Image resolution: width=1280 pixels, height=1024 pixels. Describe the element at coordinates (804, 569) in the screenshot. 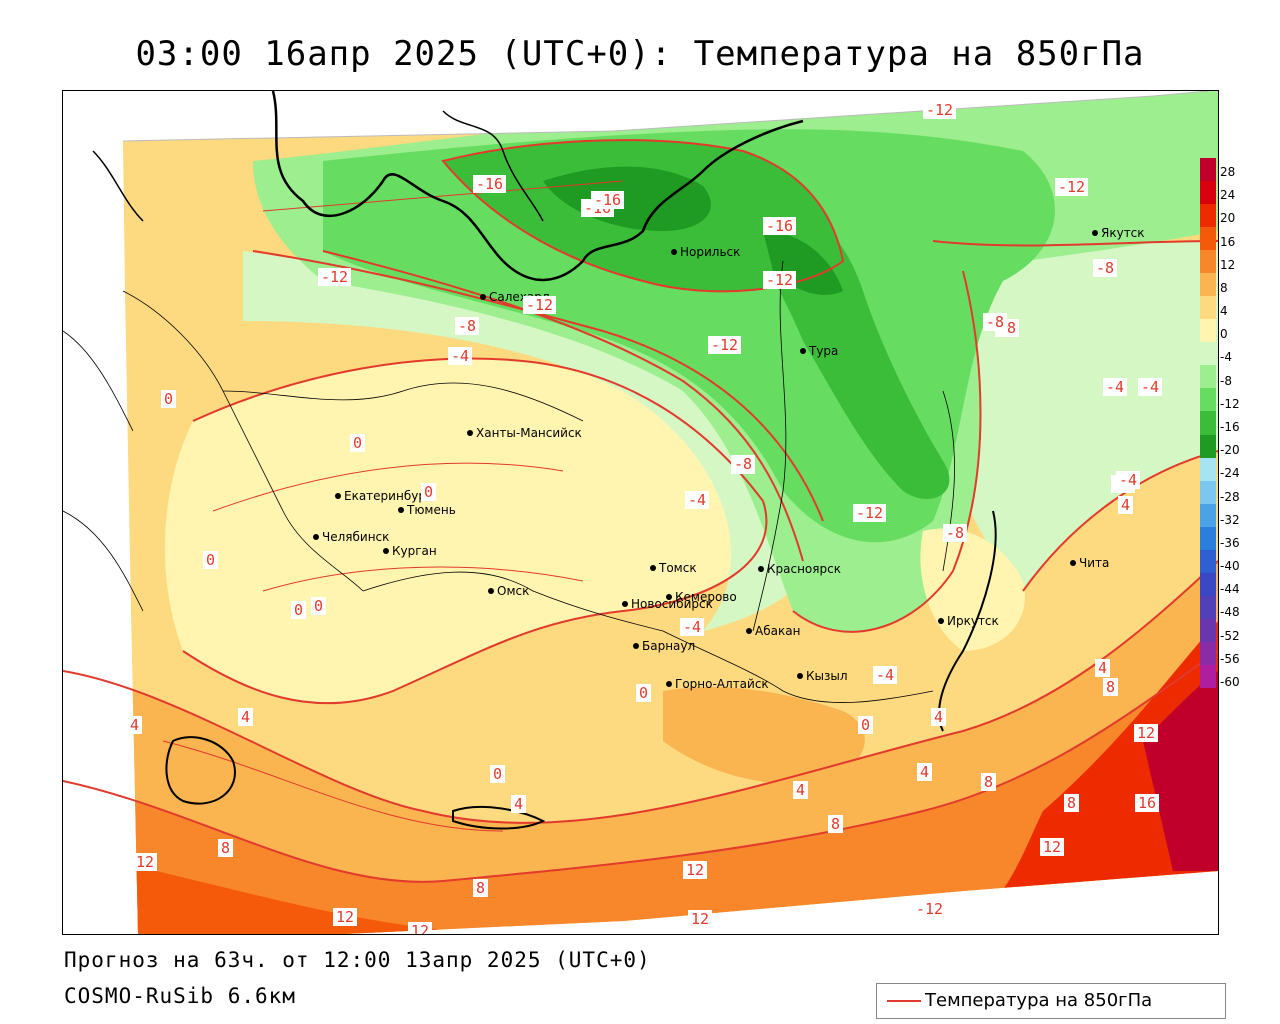

I see `city-label: Красноярск` at that location.